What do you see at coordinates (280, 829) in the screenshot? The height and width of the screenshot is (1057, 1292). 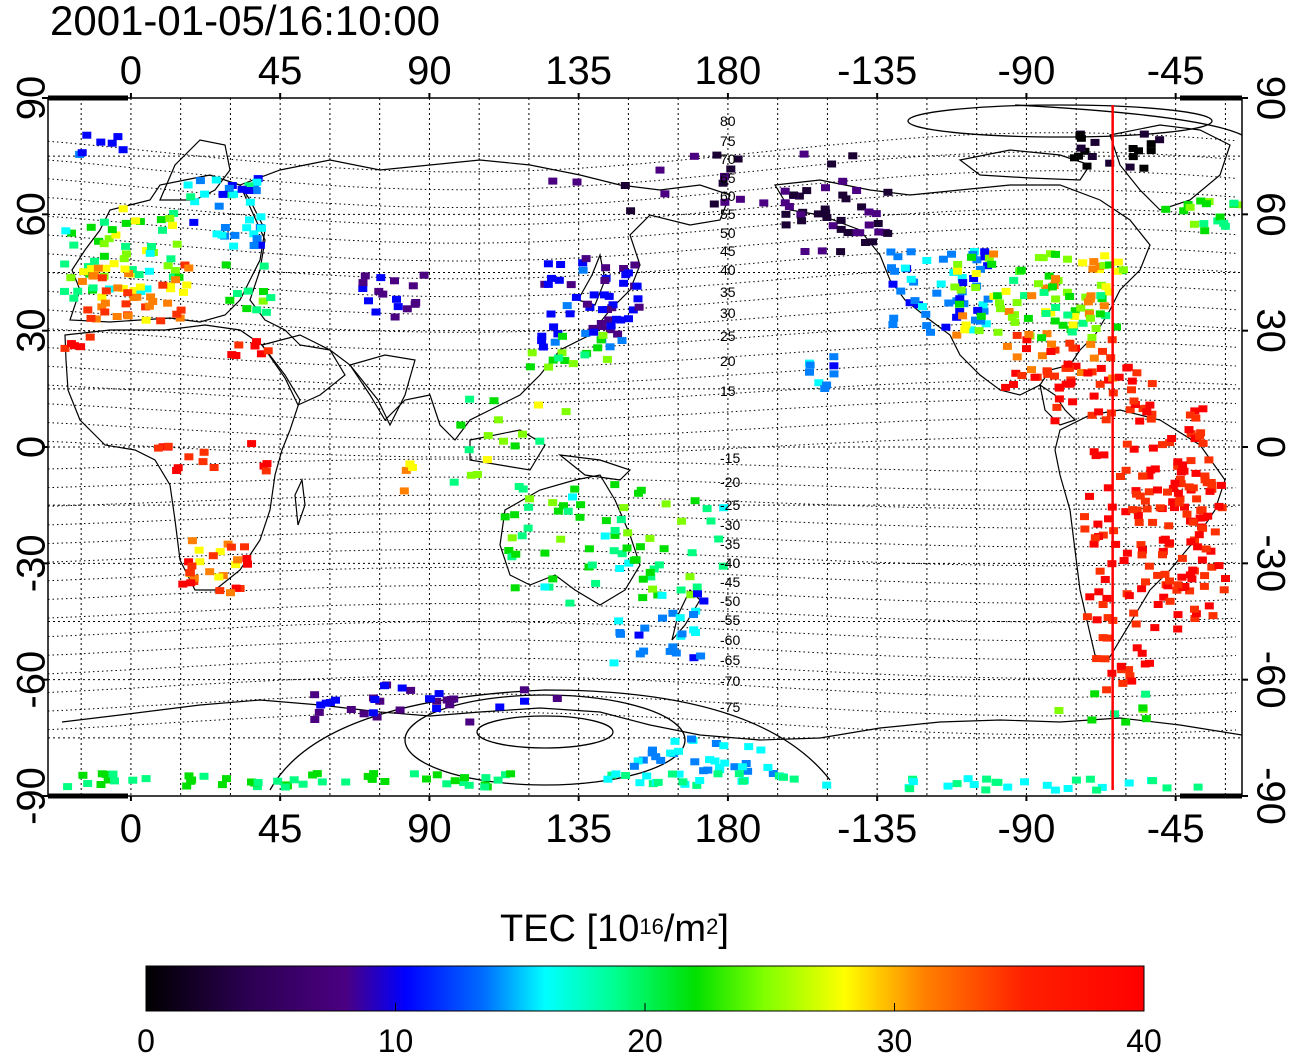 I see `lon-label-bottom: 45` at bounding box center [280, 829].